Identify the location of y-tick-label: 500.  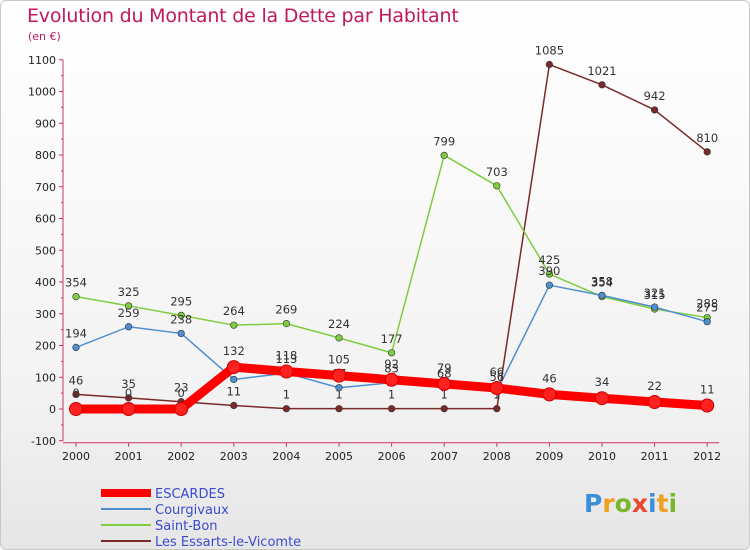
(45, 250).